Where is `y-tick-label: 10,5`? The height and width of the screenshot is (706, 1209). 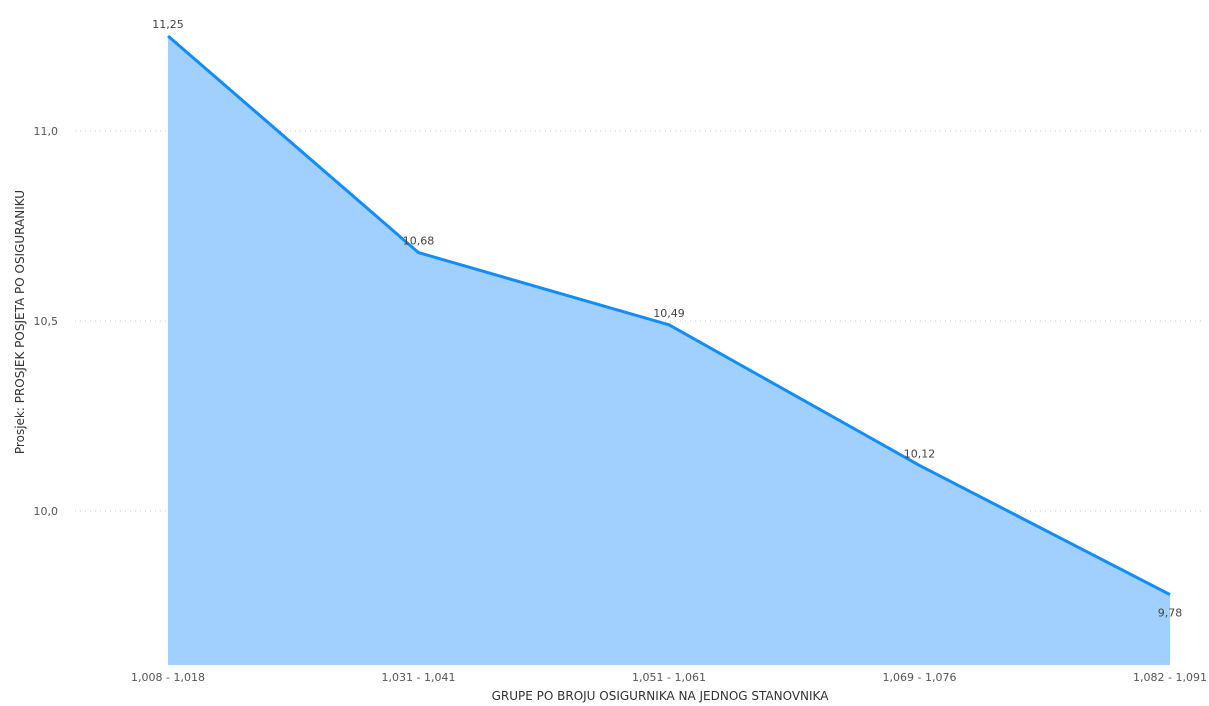 y-tick-label: 10,5 is located at coordinates (46, 321).